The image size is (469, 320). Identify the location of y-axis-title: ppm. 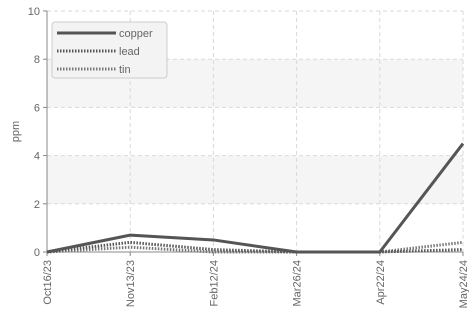
(16, 131).